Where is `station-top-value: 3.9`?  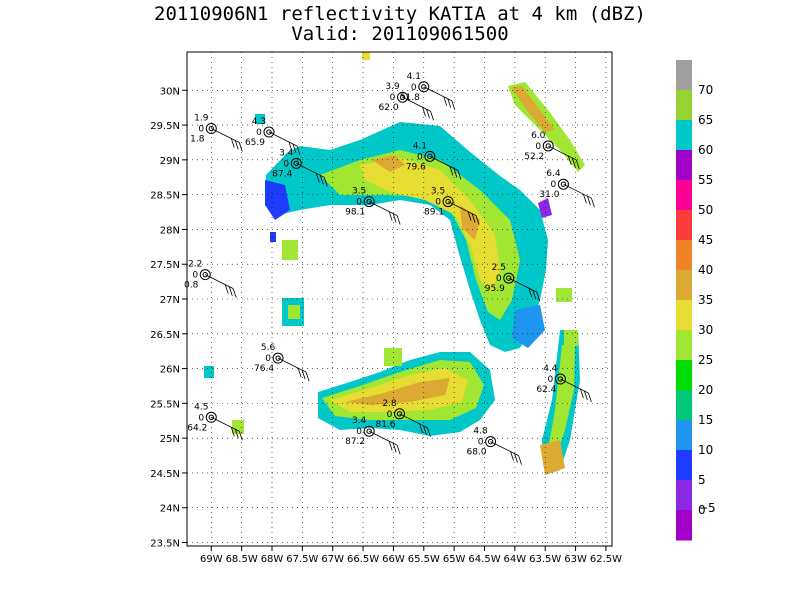 station-top-value: 3.9 is located at coordinates (392, 87).